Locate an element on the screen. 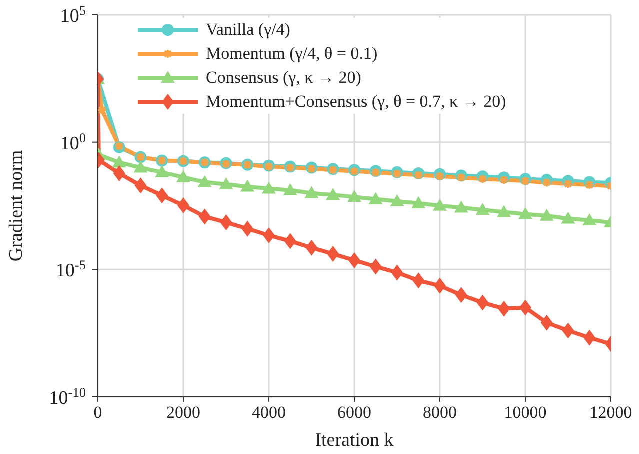 The width and height of the screenshot is (639, 454). x-tick-label: 12000 is located at coordinates (611, 412).